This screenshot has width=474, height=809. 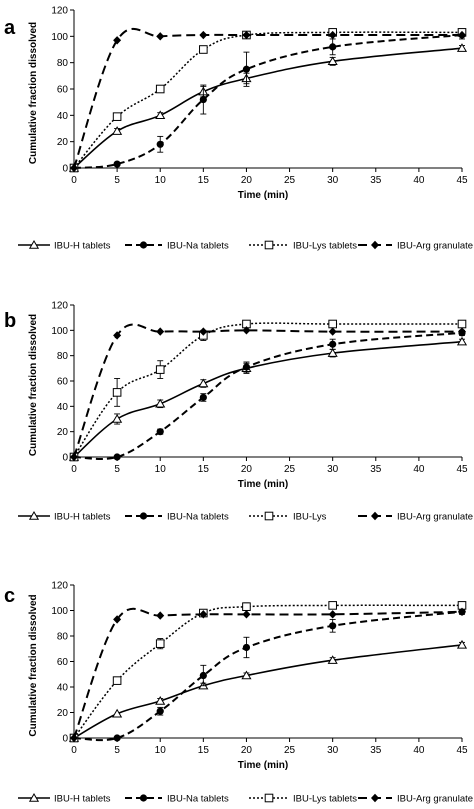 What do you see at coordinates (290, 750) in the screenshot?
I see `x-tick-label: 25` at bounding box center [290, 750].